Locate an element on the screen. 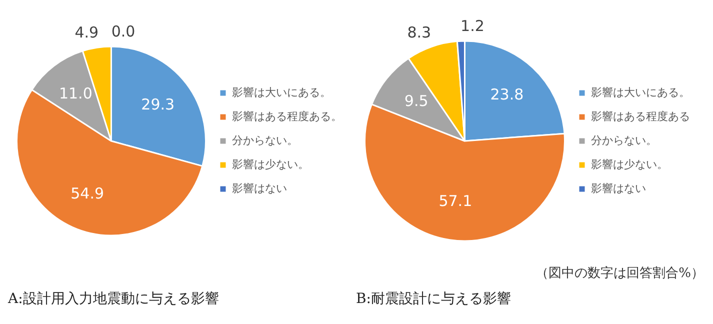  data-label: 29.3 is located at coordinates (158, 104).